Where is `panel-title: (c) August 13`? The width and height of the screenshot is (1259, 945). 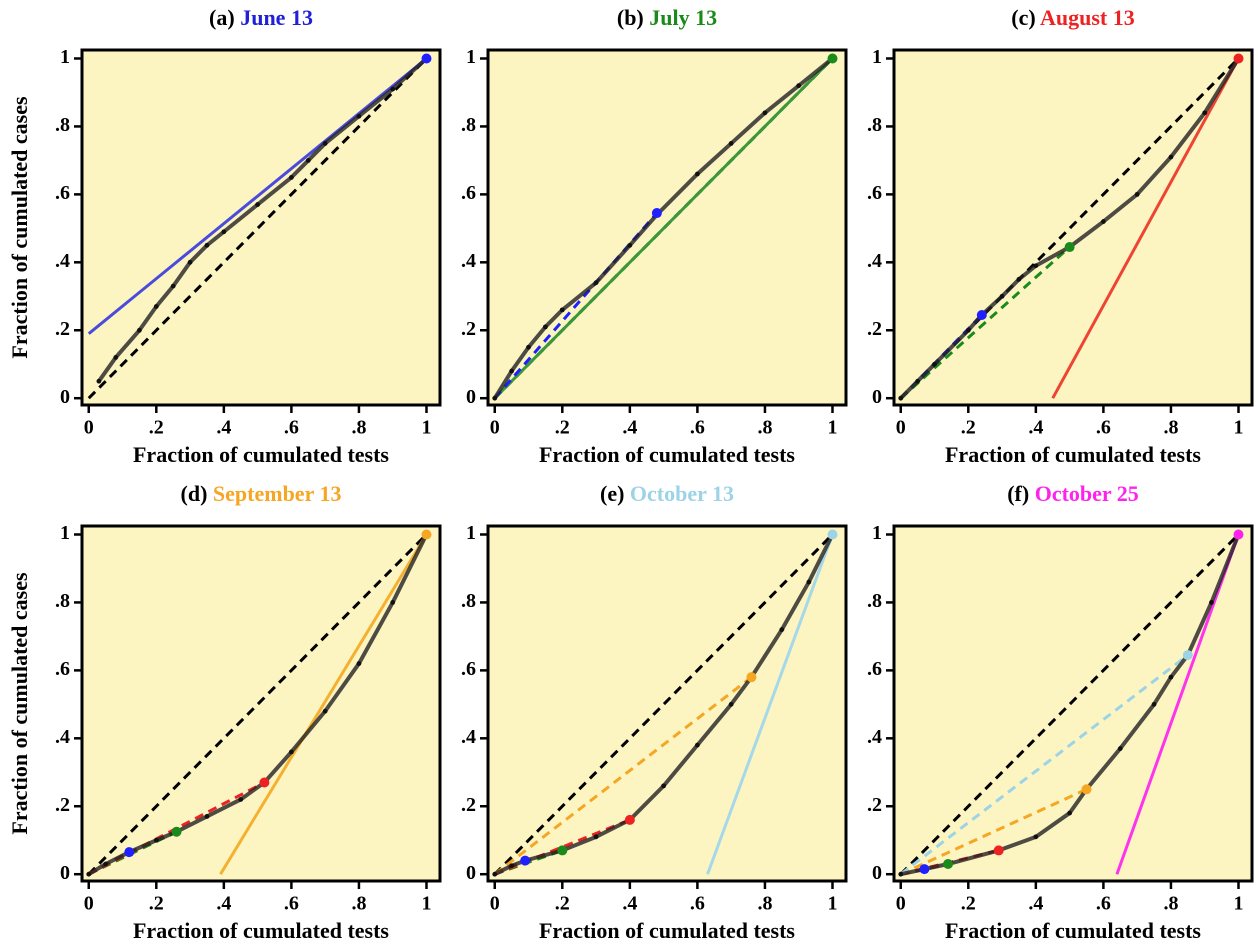
panel-title: (c) August 13 is located at coordinates (1072, 17).